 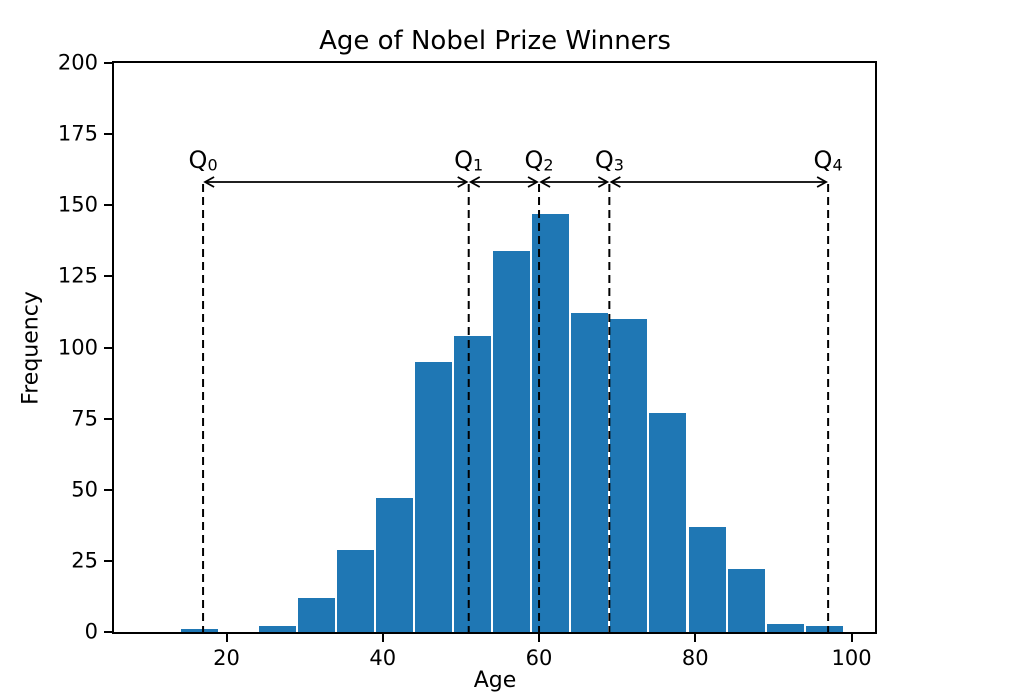 I want to click on chart-title: Age of Nobel Prize Winners, so click(x=495, y=41).